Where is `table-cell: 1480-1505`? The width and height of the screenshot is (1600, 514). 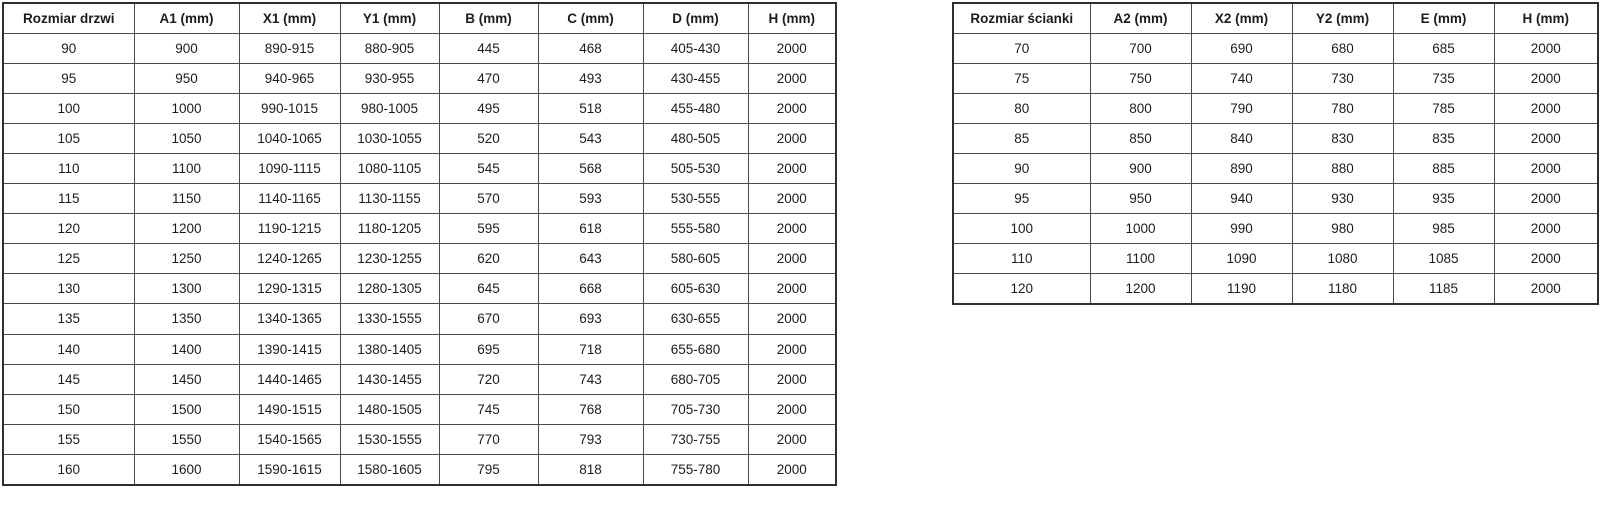 table-cell: 1480-1505 is located at coordinates (389, 409).